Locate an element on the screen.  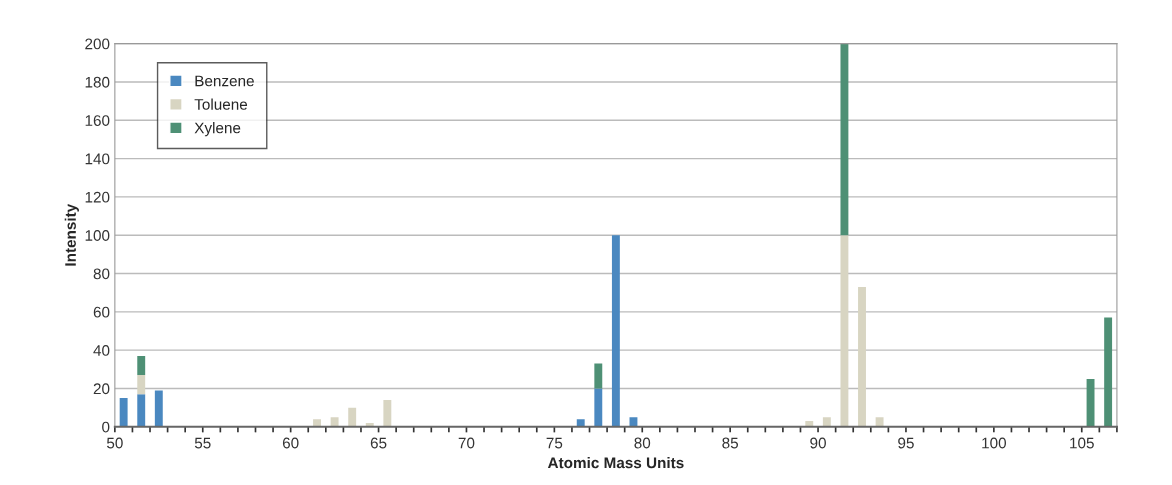
x-axis-title: Atomic Mass Units is located at coordinates (615, 463).